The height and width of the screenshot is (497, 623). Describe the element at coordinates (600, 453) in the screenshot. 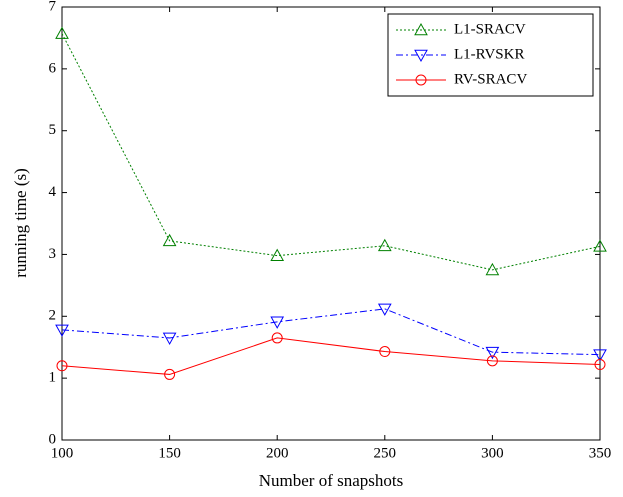

I see `x-tick-label: 350` at that location.